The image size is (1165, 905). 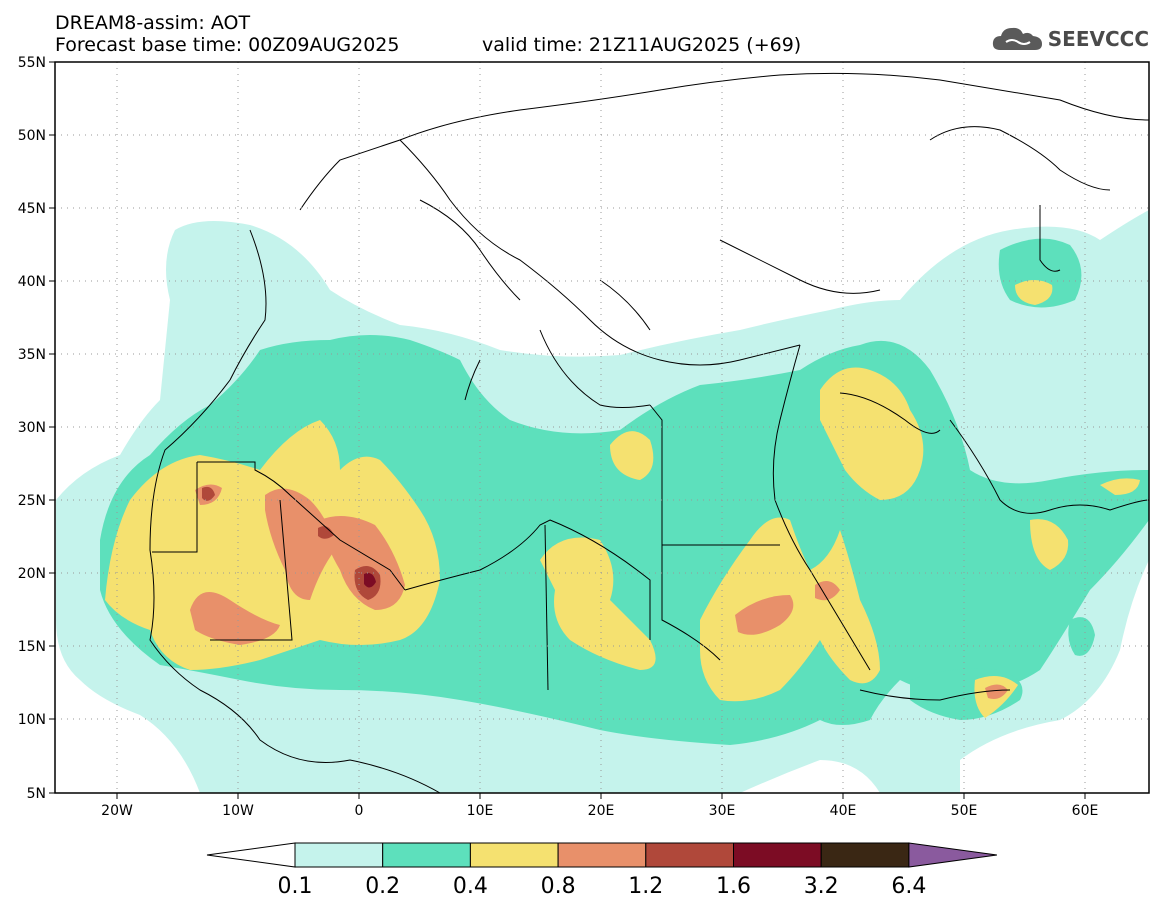 I want to click on seevccc-logo: SEEVCCC, so click(x=1070, y=39).